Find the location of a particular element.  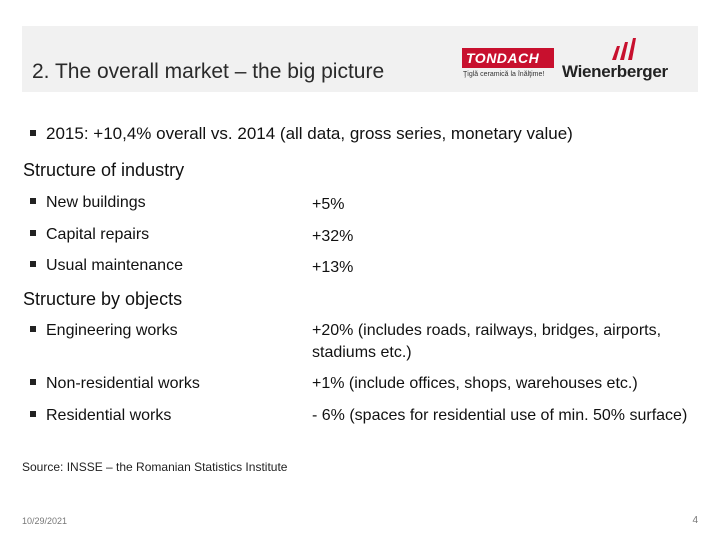

tondach-logo-wordmark: TONDACH is located at coordinates (508, 58).